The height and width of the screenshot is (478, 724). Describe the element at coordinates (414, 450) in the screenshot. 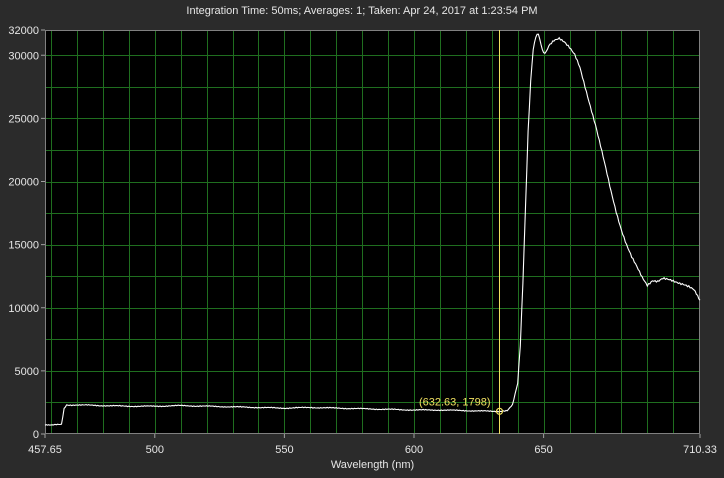

I see `x-tick-label: 600` at that location.